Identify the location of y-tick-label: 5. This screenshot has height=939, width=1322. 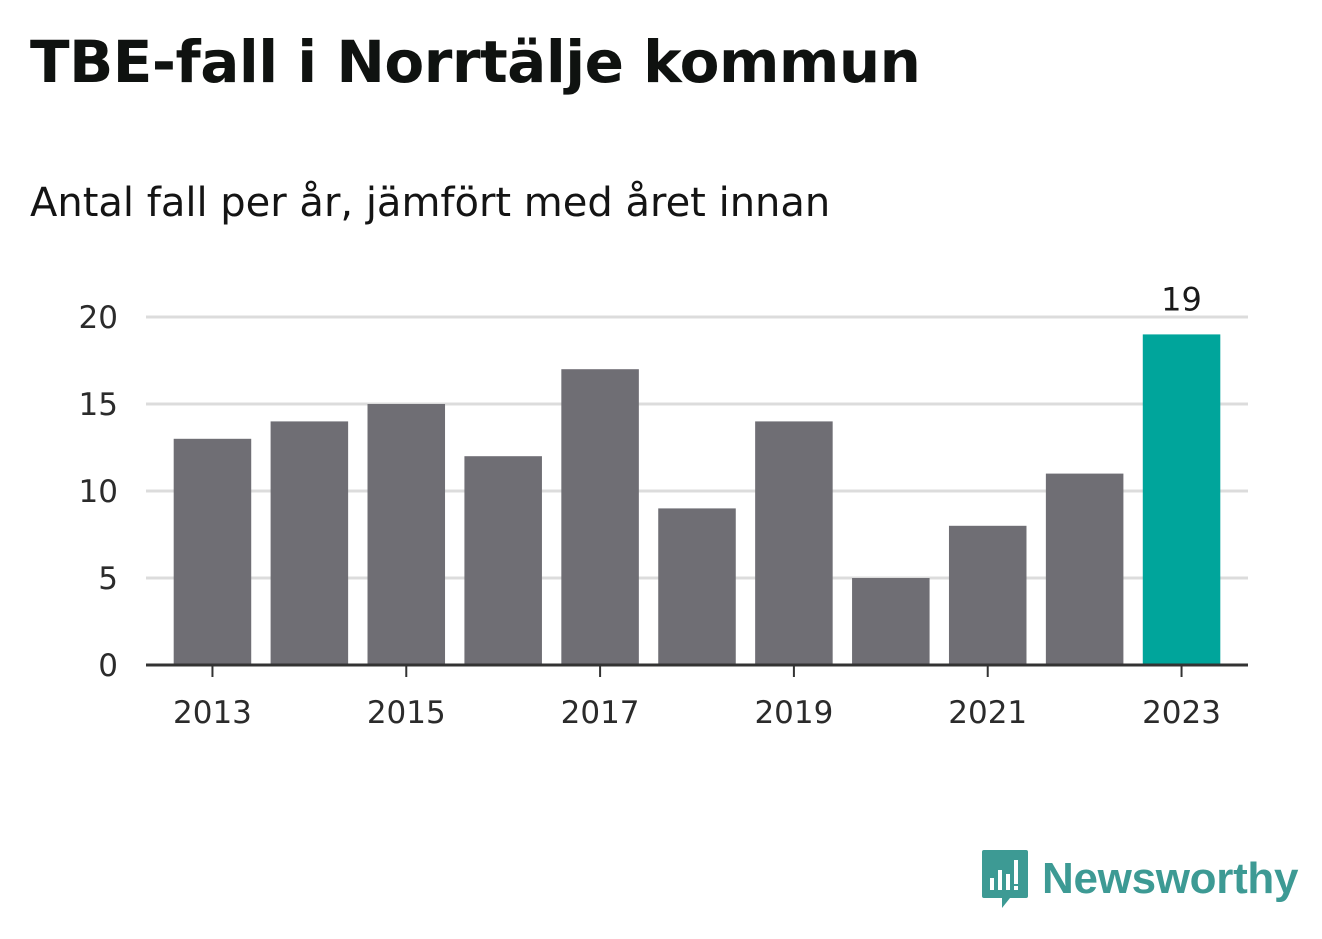
(108, 579).